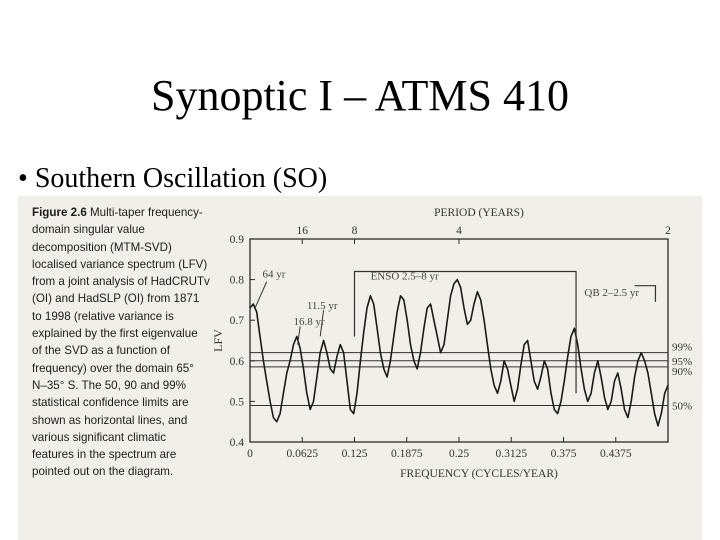  I want to click on x-tick-label: 0.0625, so click(302, 454).